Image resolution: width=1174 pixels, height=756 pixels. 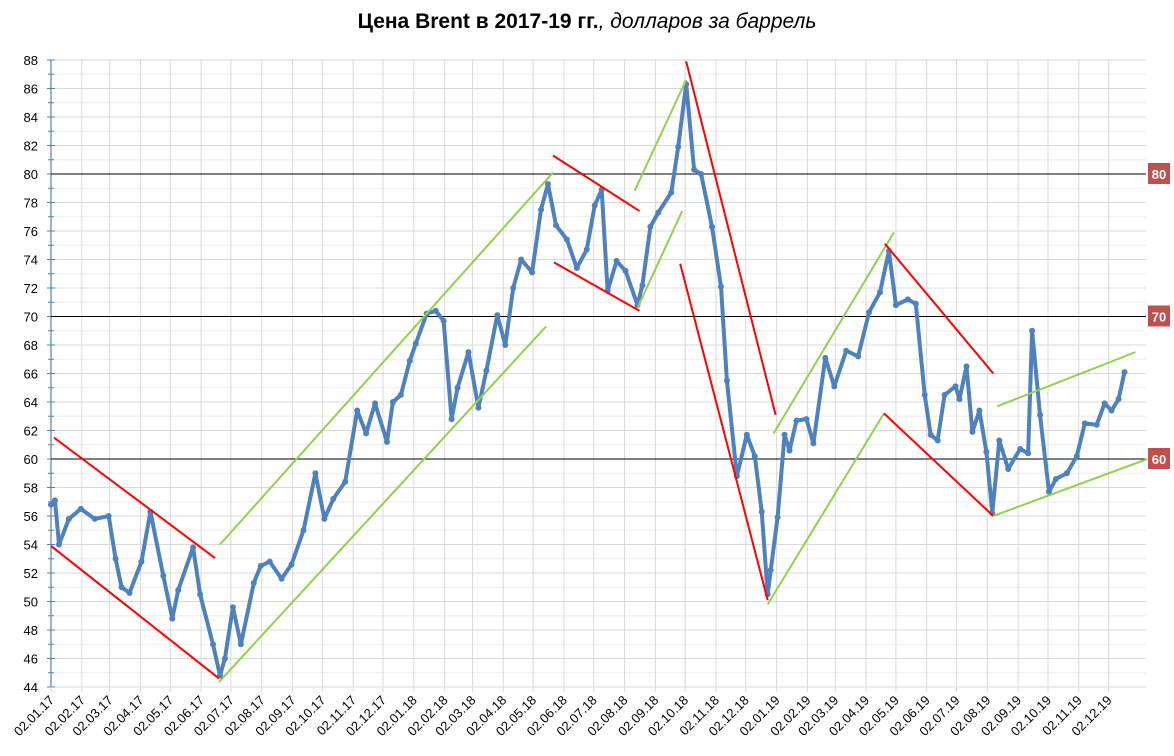 What do you see at coordinates (31, 288) in the screenshot?
I see `y-tick-label: 72` at bounding box center [31, 288].